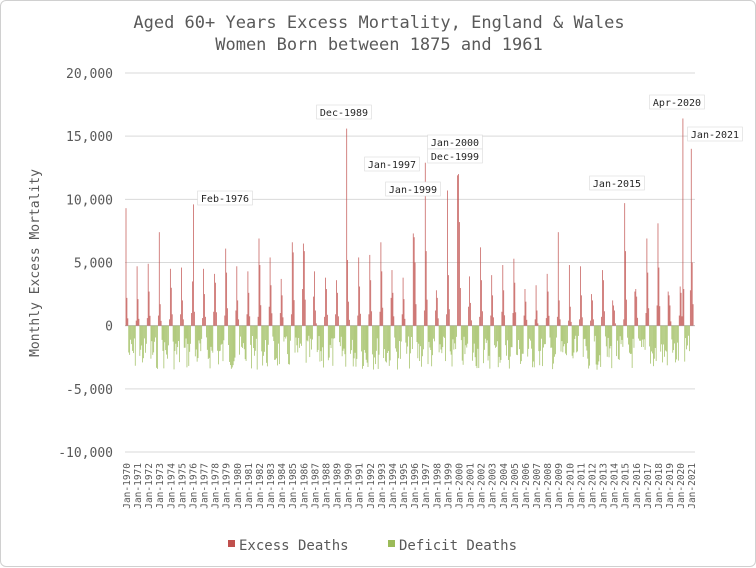  I want to click on legend-label-deficit: Deficit Deaths, so click(458, 546).